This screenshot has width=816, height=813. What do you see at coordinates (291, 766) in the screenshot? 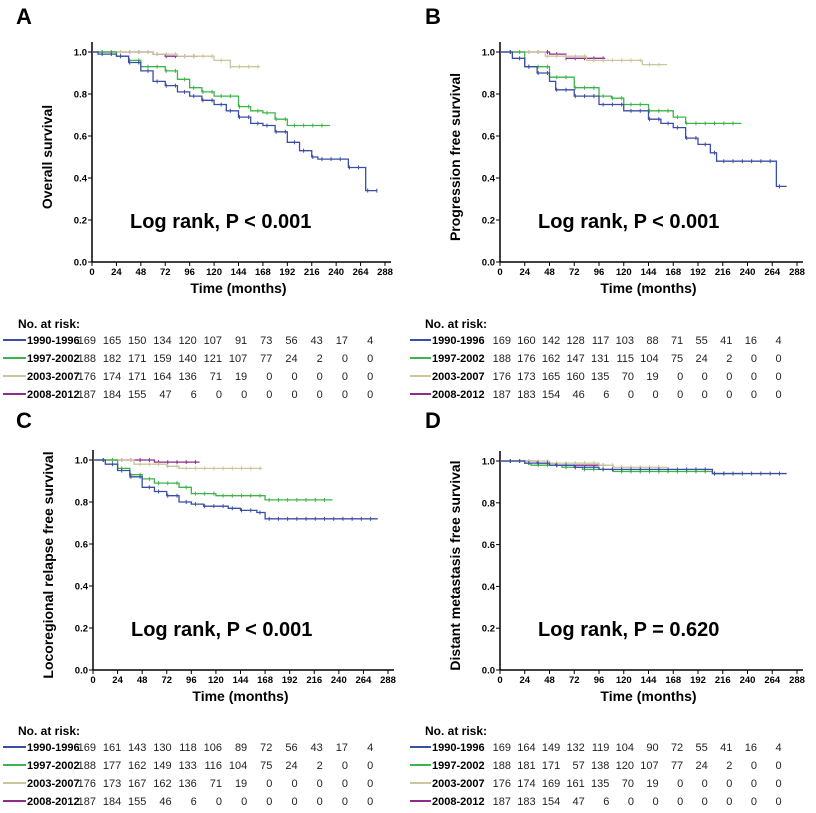
I see `risk-count: 24` at bounding box center [291, 766].